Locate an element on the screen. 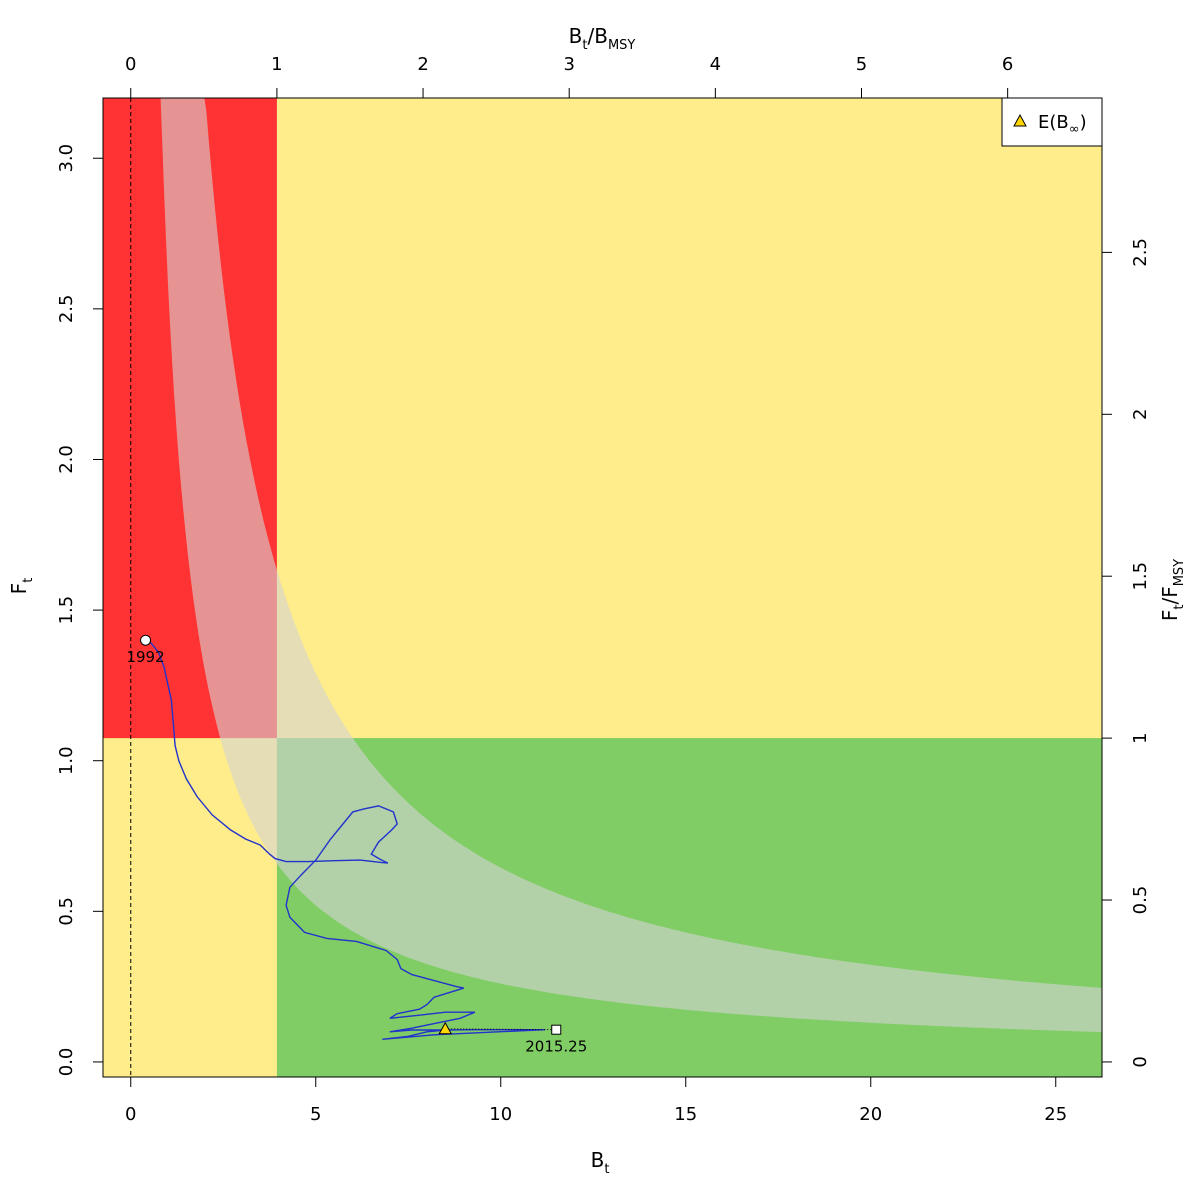  y-tick-label: 3.0 is located at coordinates (66, 158).